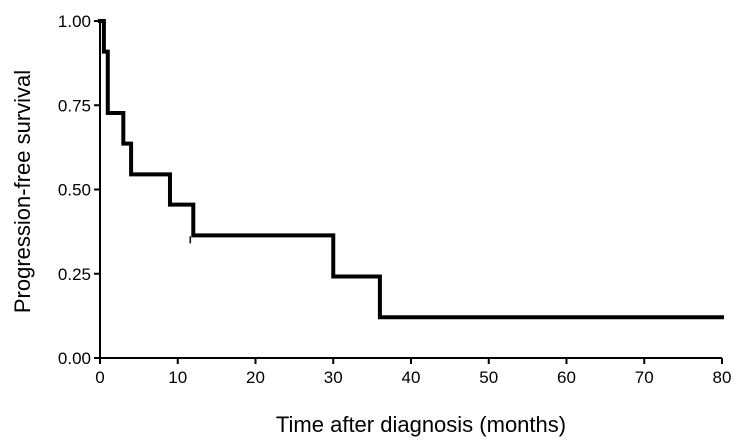 The image size is (750, 443). Describe the element at coordinates (177, 377) in the screenshot. I see `x-tick-label: 10` at that location.